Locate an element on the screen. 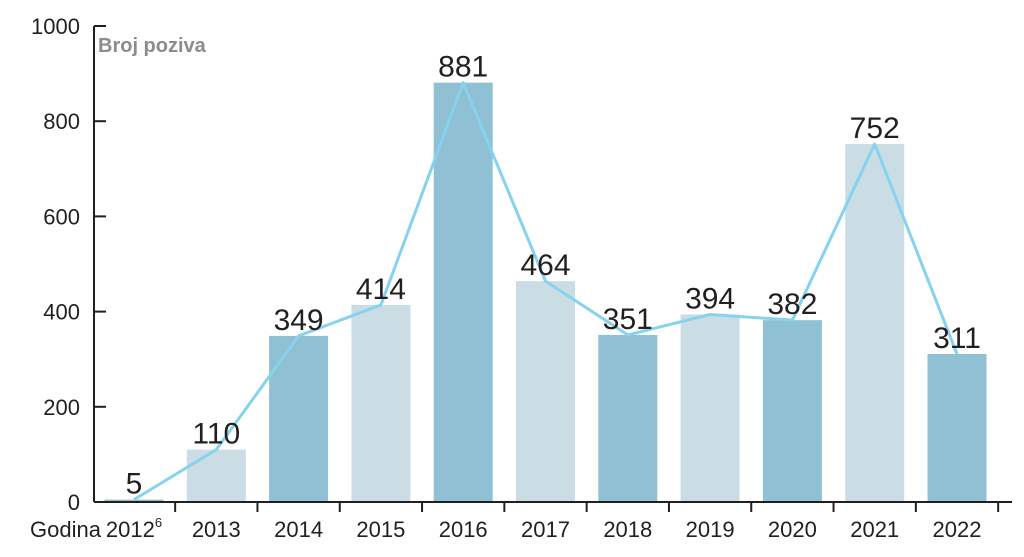 The width and height of the screenshot is (1024, 557). x-tick-label-2018: 2018 is located at coordinates (627, 529).